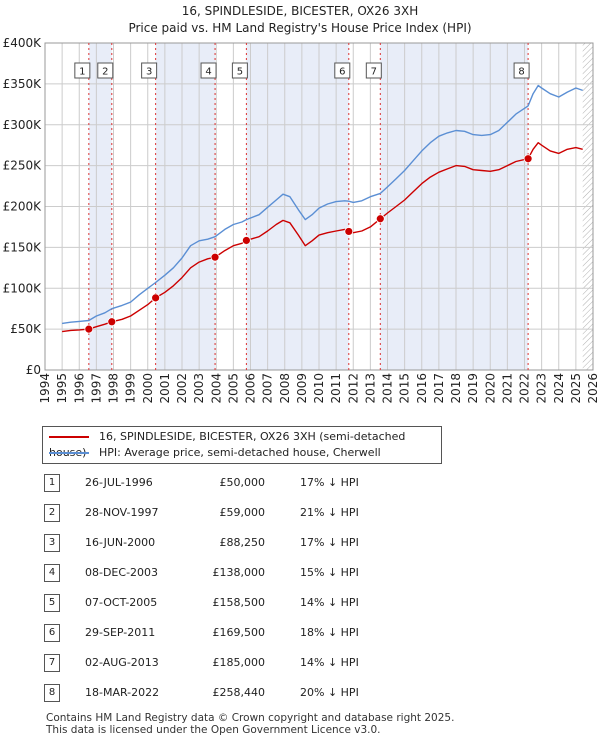 The image size is (600, 740). What do you see at coordinates (242, 482) in the screenshot?
I see `sale-price: £50,000` at bounding box center [242, 482].